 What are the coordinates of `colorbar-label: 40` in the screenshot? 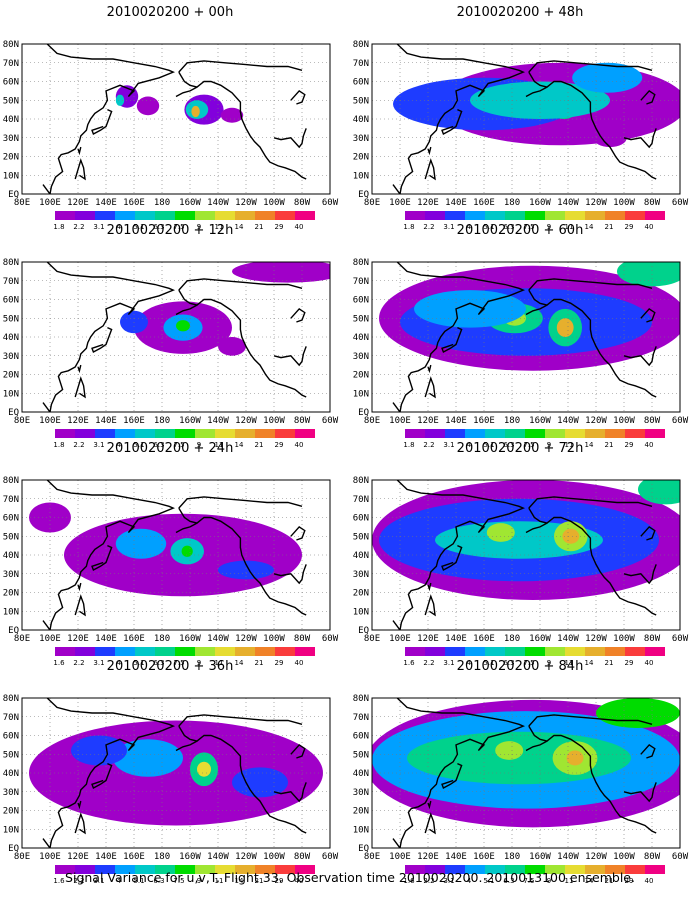 It's located at (649, 881).